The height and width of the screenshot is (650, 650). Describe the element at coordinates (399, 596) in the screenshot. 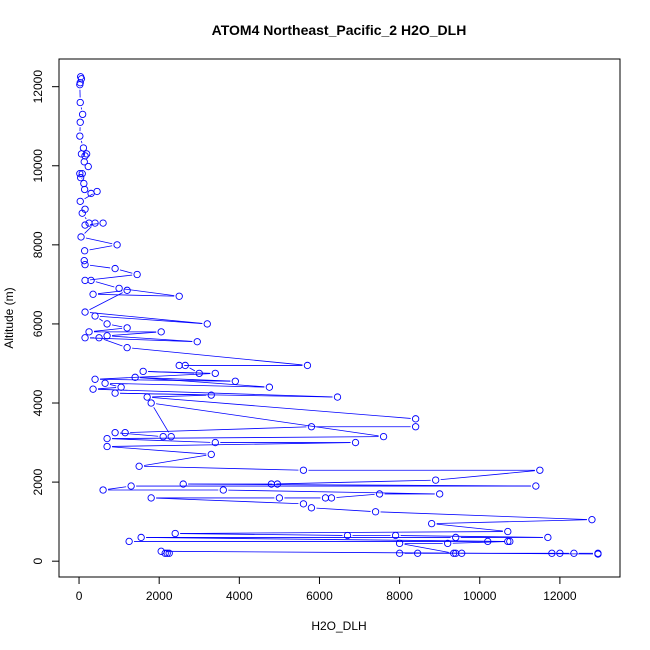

I see `x-tick-label: 8000` at that location.